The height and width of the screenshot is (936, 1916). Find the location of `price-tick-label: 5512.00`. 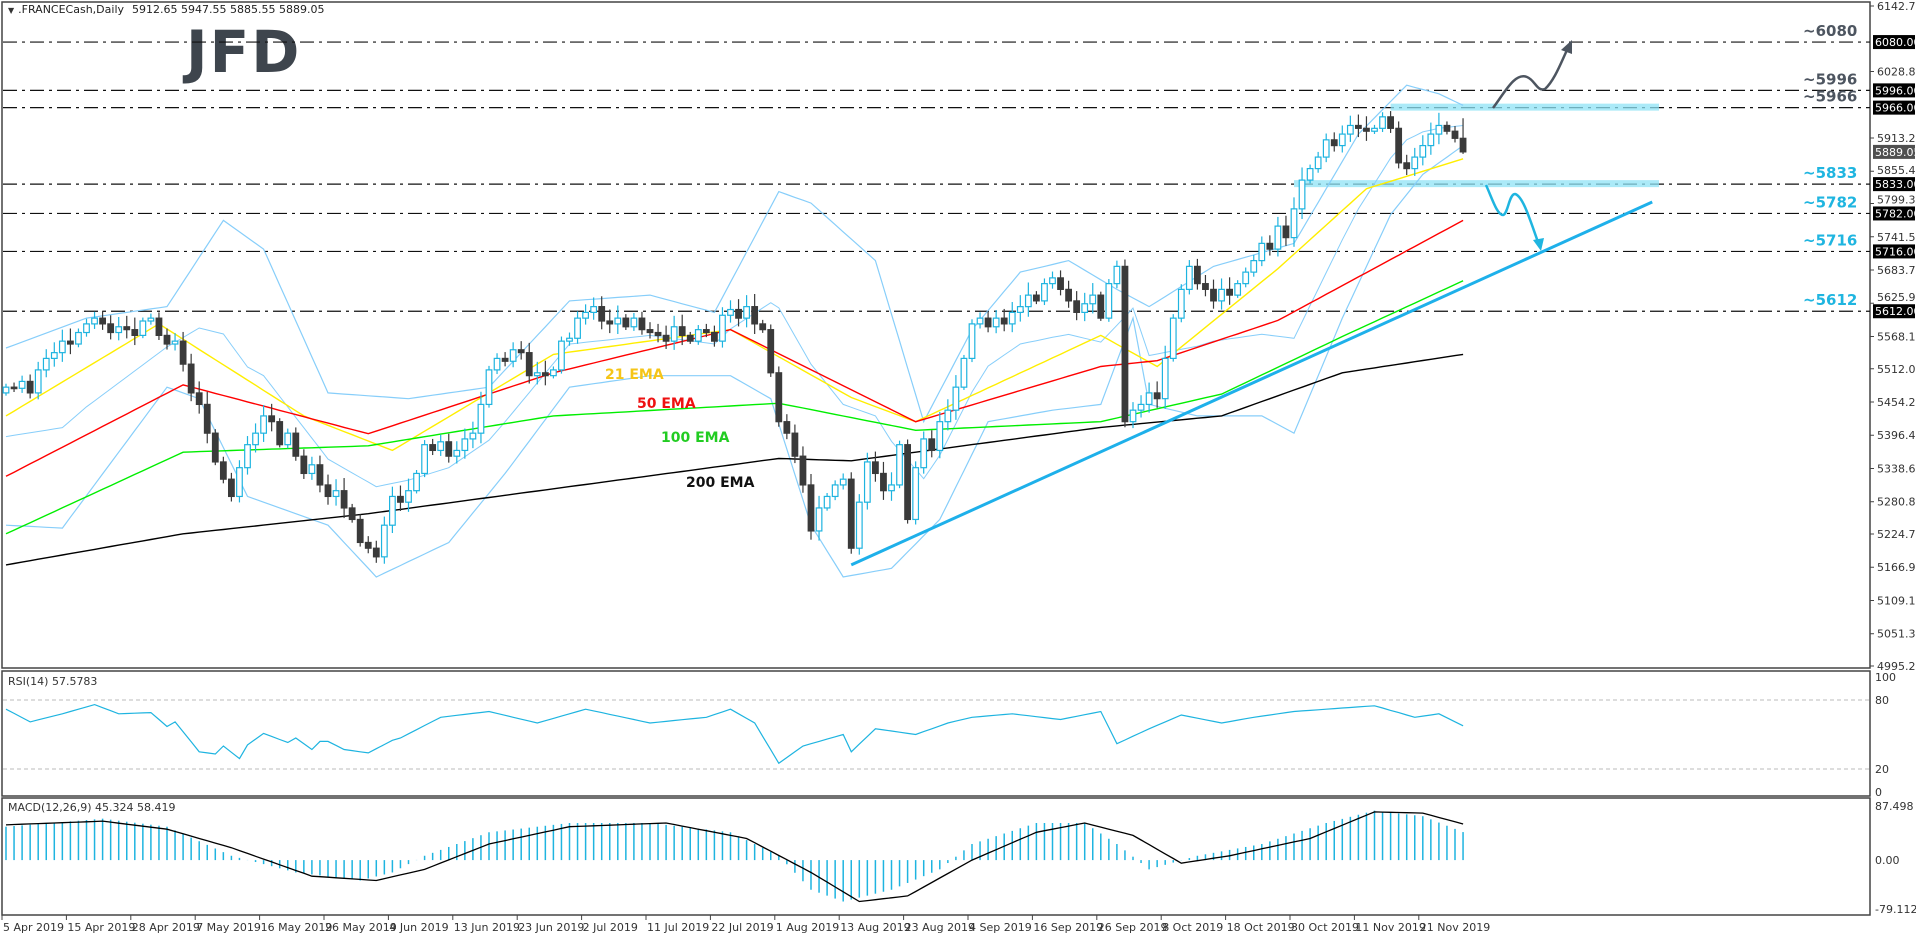

price-tick-label: 5512.00 is located at coordinates (1896, 369).